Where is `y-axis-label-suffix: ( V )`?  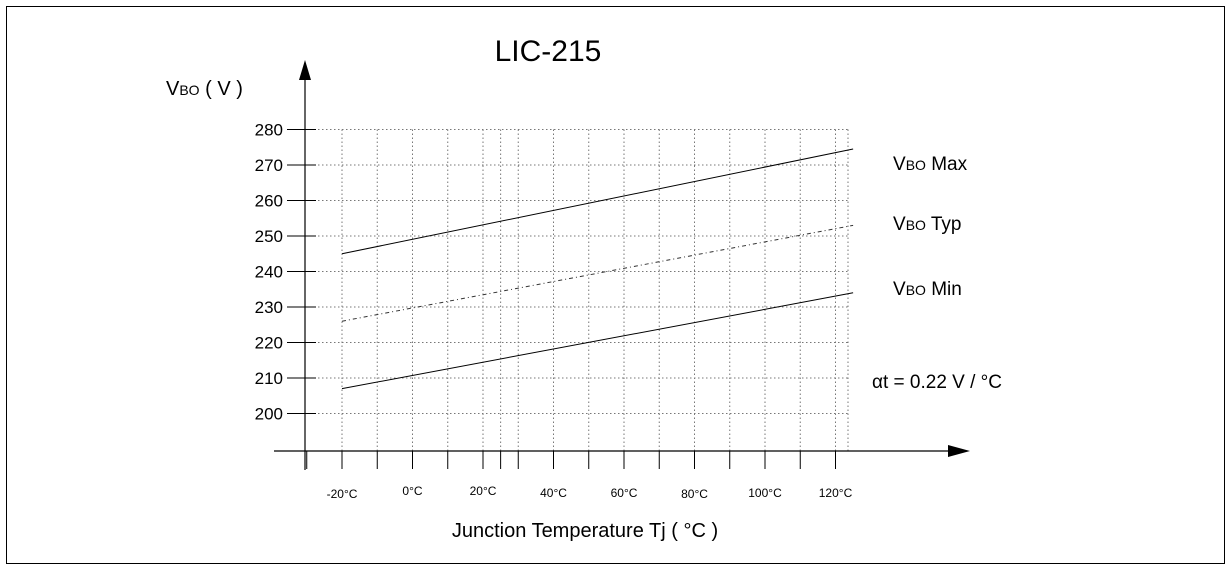 y-axis-label-suffix: ( V ) is located at coordinates (221, 89).